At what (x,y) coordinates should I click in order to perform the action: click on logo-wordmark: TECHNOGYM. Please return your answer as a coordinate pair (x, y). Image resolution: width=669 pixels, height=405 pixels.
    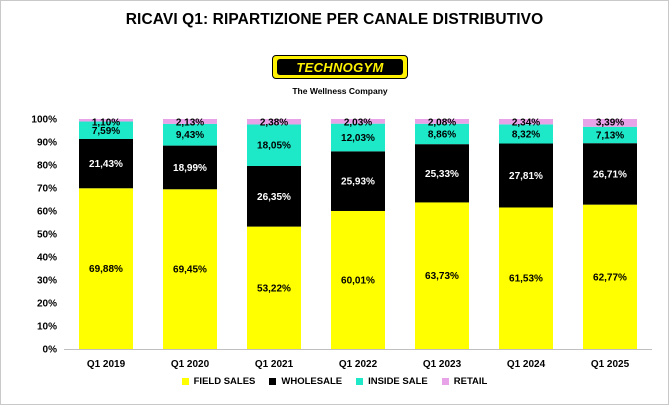
    Looking at the image, I should click on (340, 67).